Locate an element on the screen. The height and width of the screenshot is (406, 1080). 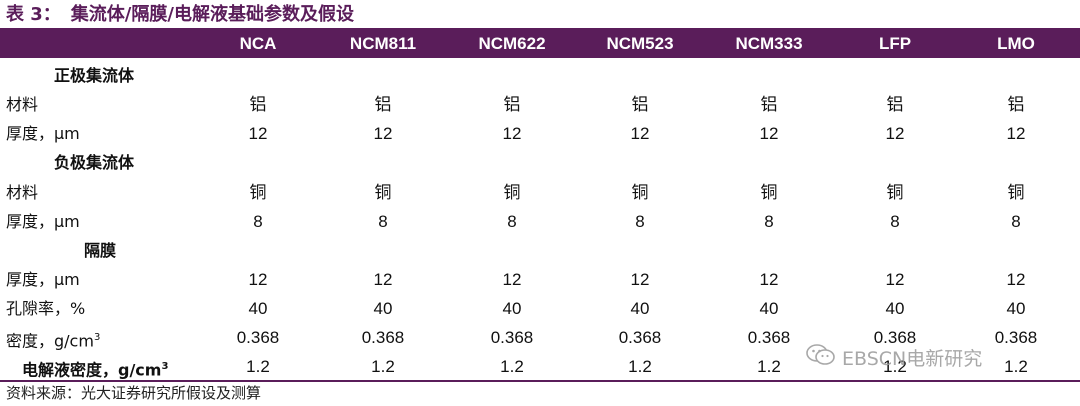
column-header: NCM333 is located at coordinates (769, 43).